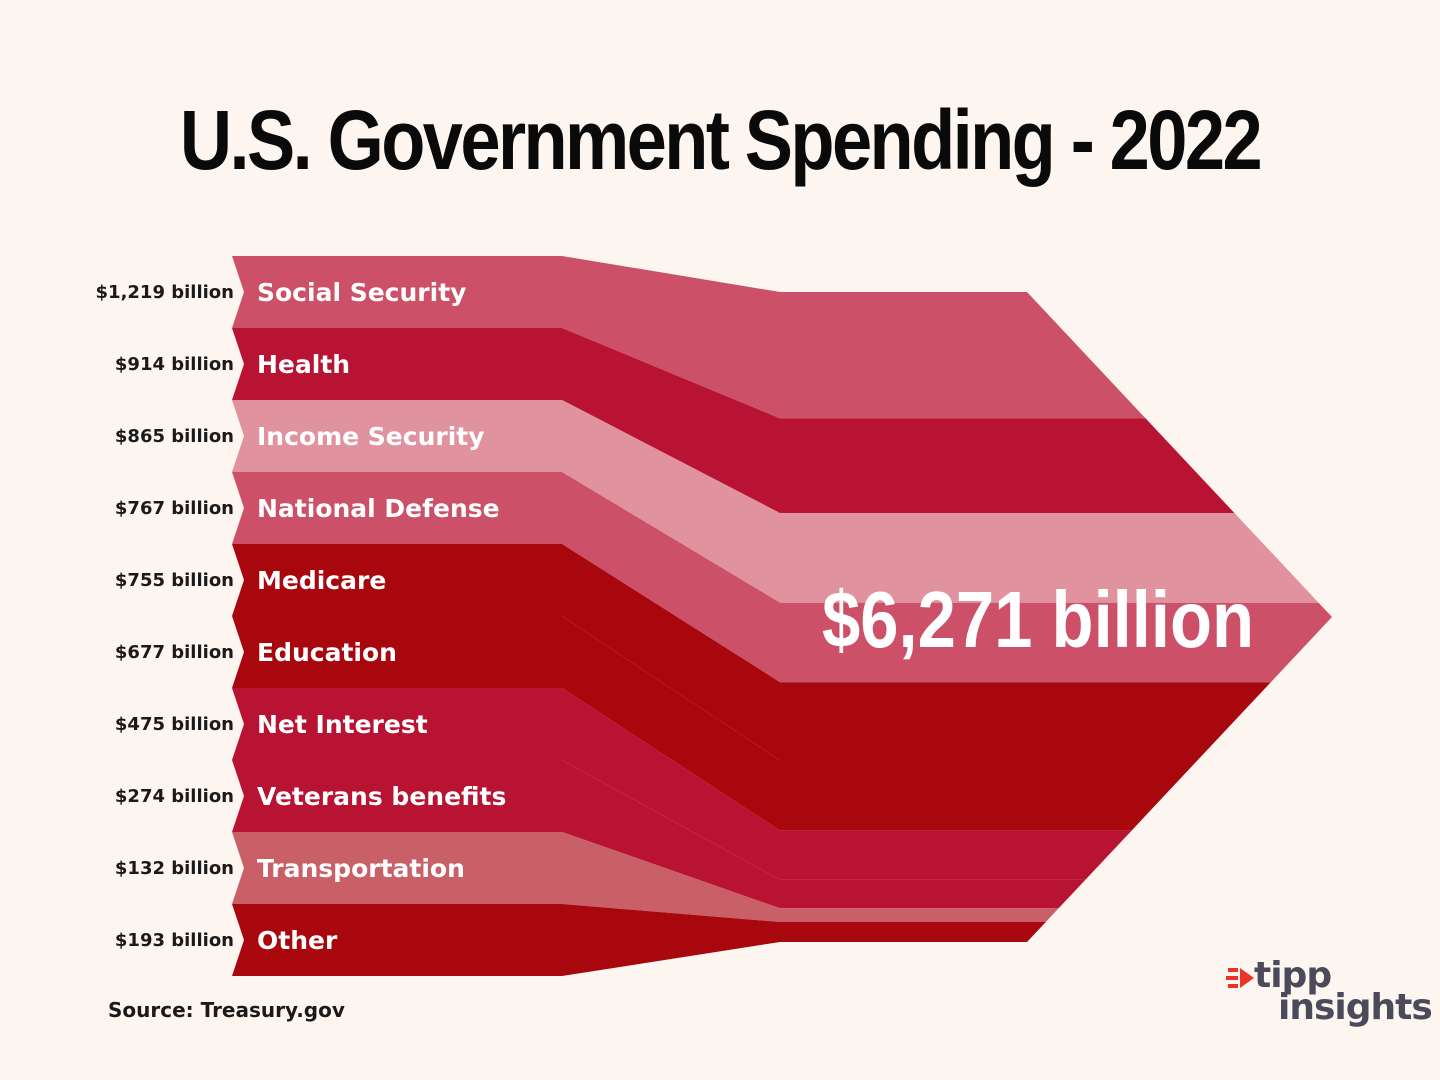  What do you see at coordinates (174, 724) in the screenshot?
I see `value-label: $475 billion` at bounding box center [174, 724].